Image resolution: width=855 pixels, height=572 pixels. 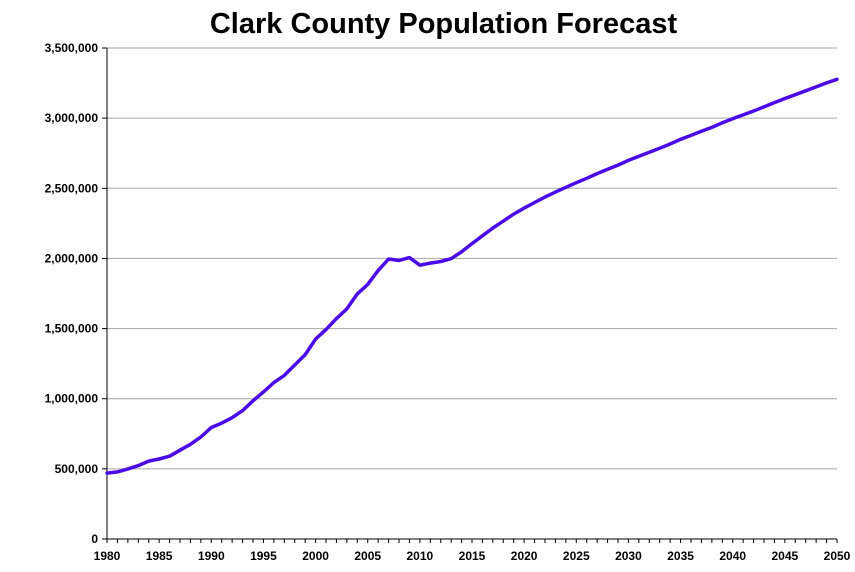 I want to click on y-tick-label: 3,000,000, so click(x=72, y=118).